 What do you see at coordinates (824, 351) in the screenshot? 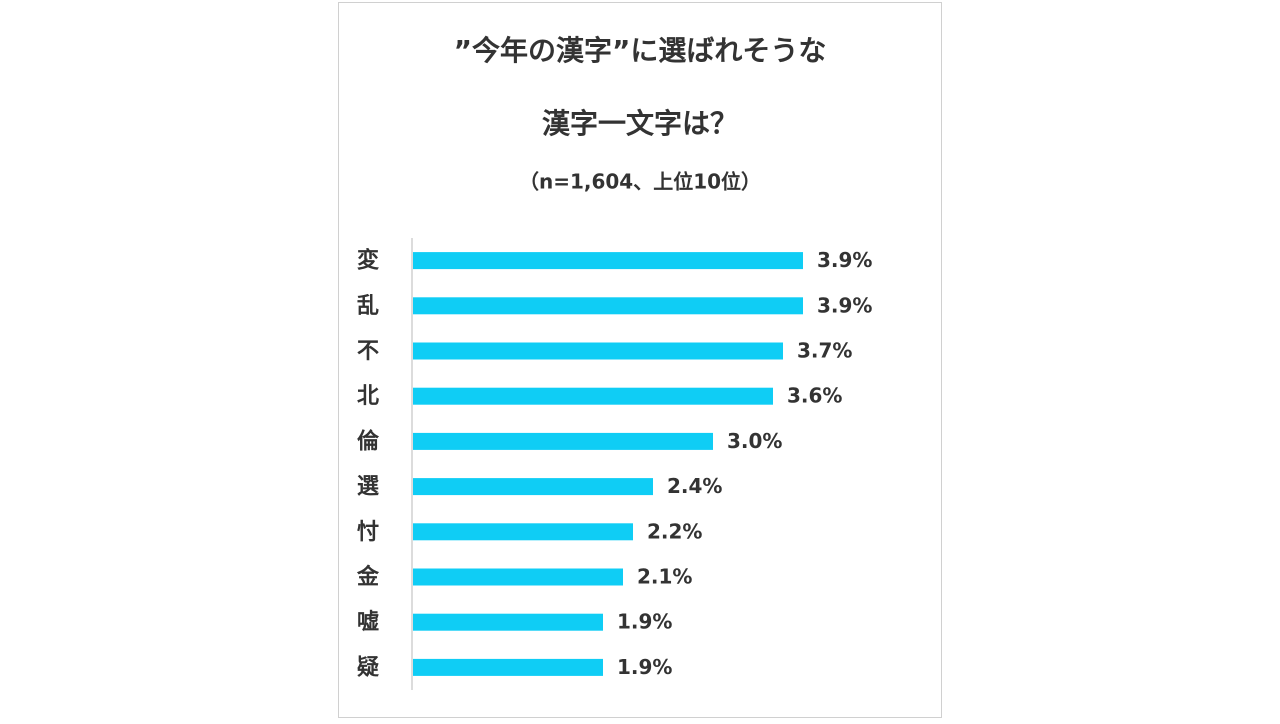
I see `value-label: 3.7%` at bounding box center [824, 351].